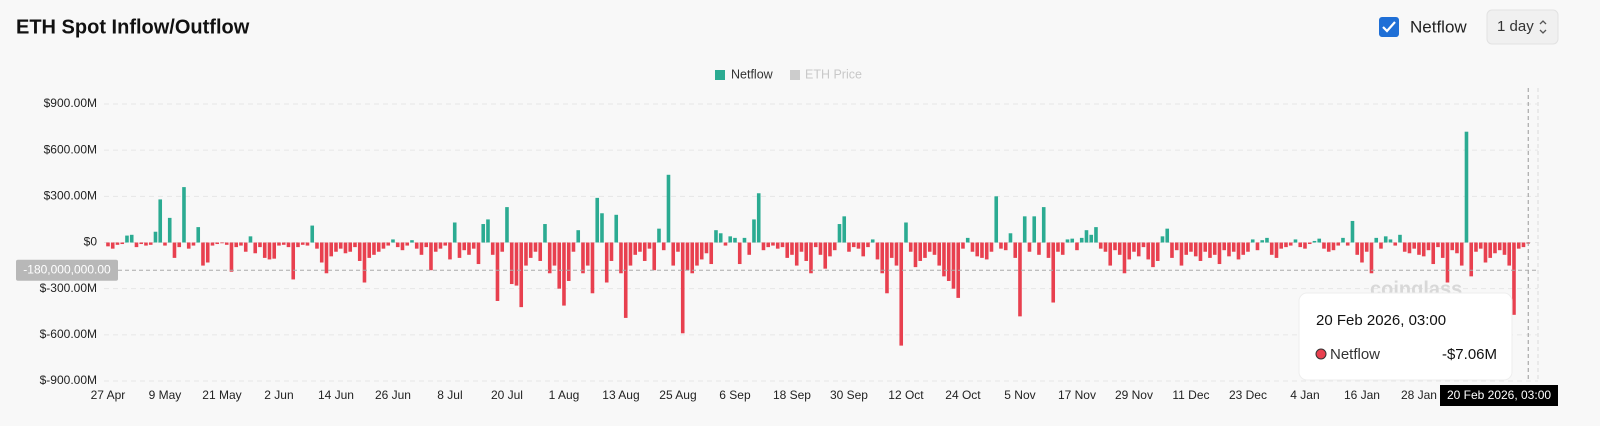  I want to click on x-tick-label: 14 Jun, so click(336, 395).